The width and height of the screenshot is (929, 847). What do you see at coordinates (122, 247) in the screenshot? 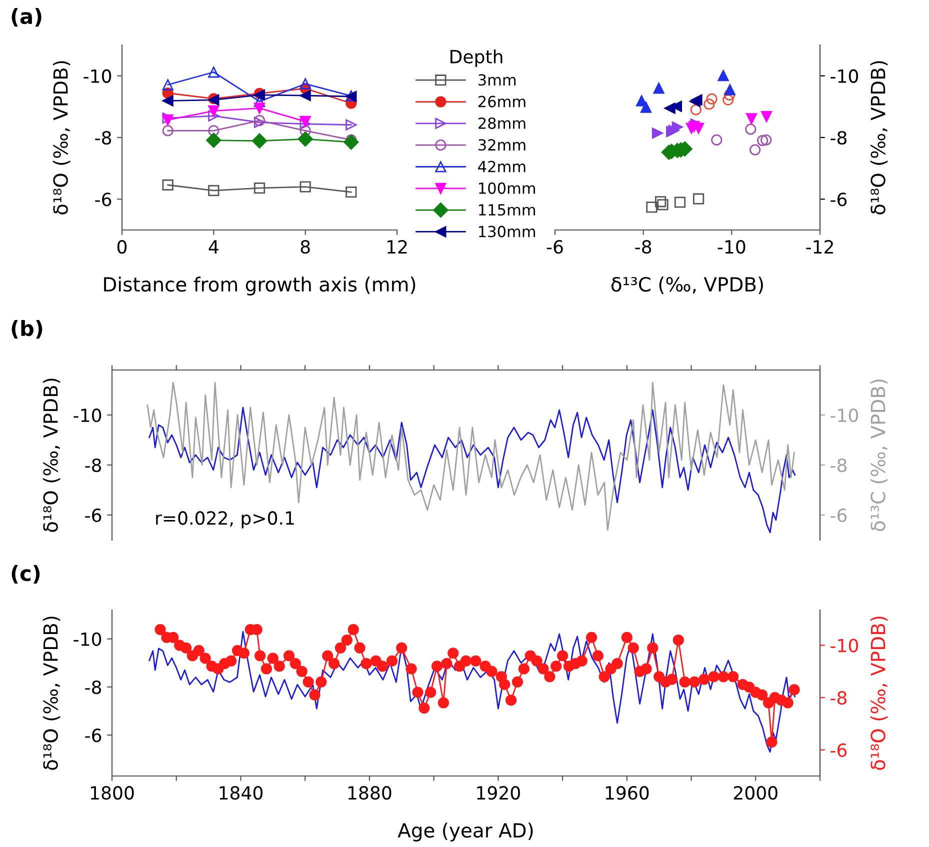
I see `x-tick-label: 0` at bounding box center [122, 247].